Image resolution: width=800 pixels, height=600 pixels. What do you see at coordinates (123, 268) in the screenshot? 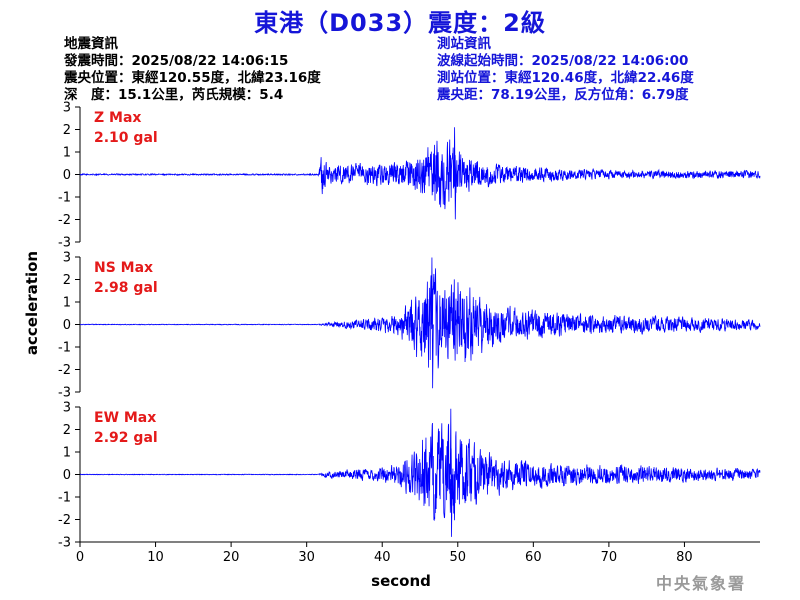
I see `max-label: NS Max` at bounding box center [123, 268].